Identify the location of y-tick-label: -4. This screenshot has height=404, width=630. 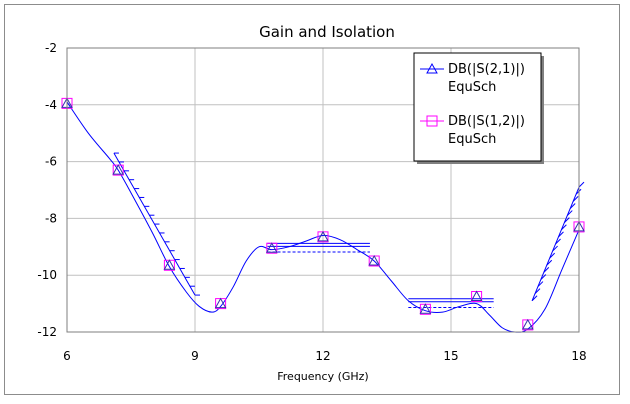
(51, 105).